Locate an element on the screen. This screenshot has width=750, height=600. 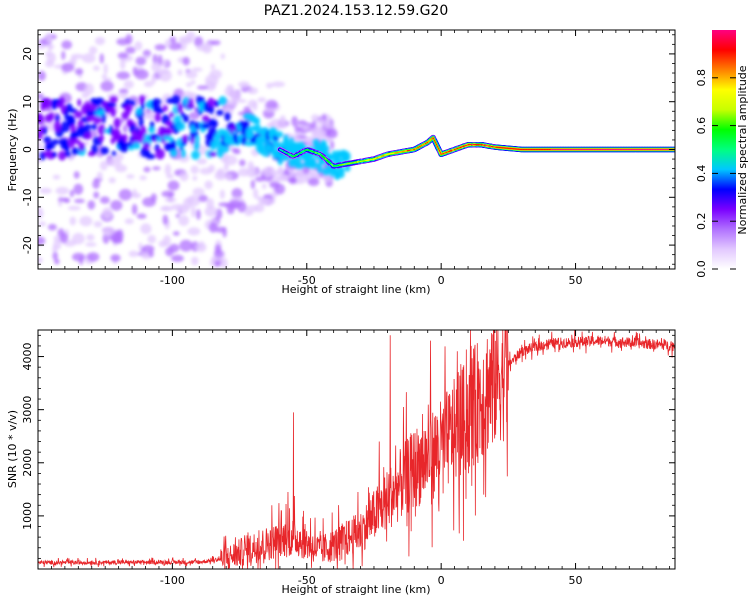
colorbar-tick-label: 0.6 is located at coordinates (701, 126).